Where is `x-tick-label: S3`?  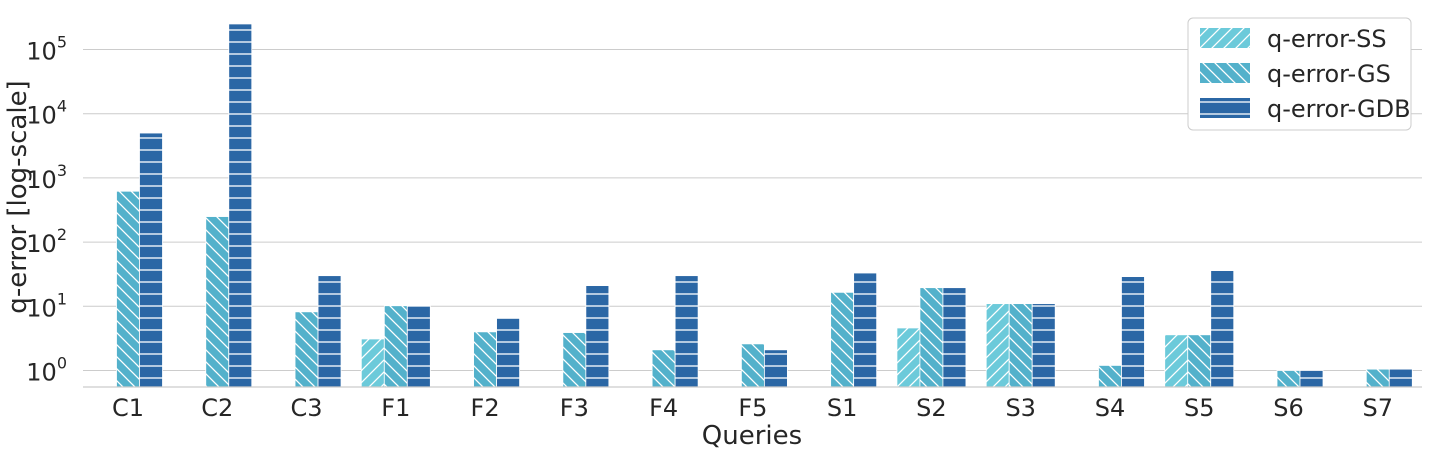 x-tick-label: S3 is located at coordinates (1020, 408).